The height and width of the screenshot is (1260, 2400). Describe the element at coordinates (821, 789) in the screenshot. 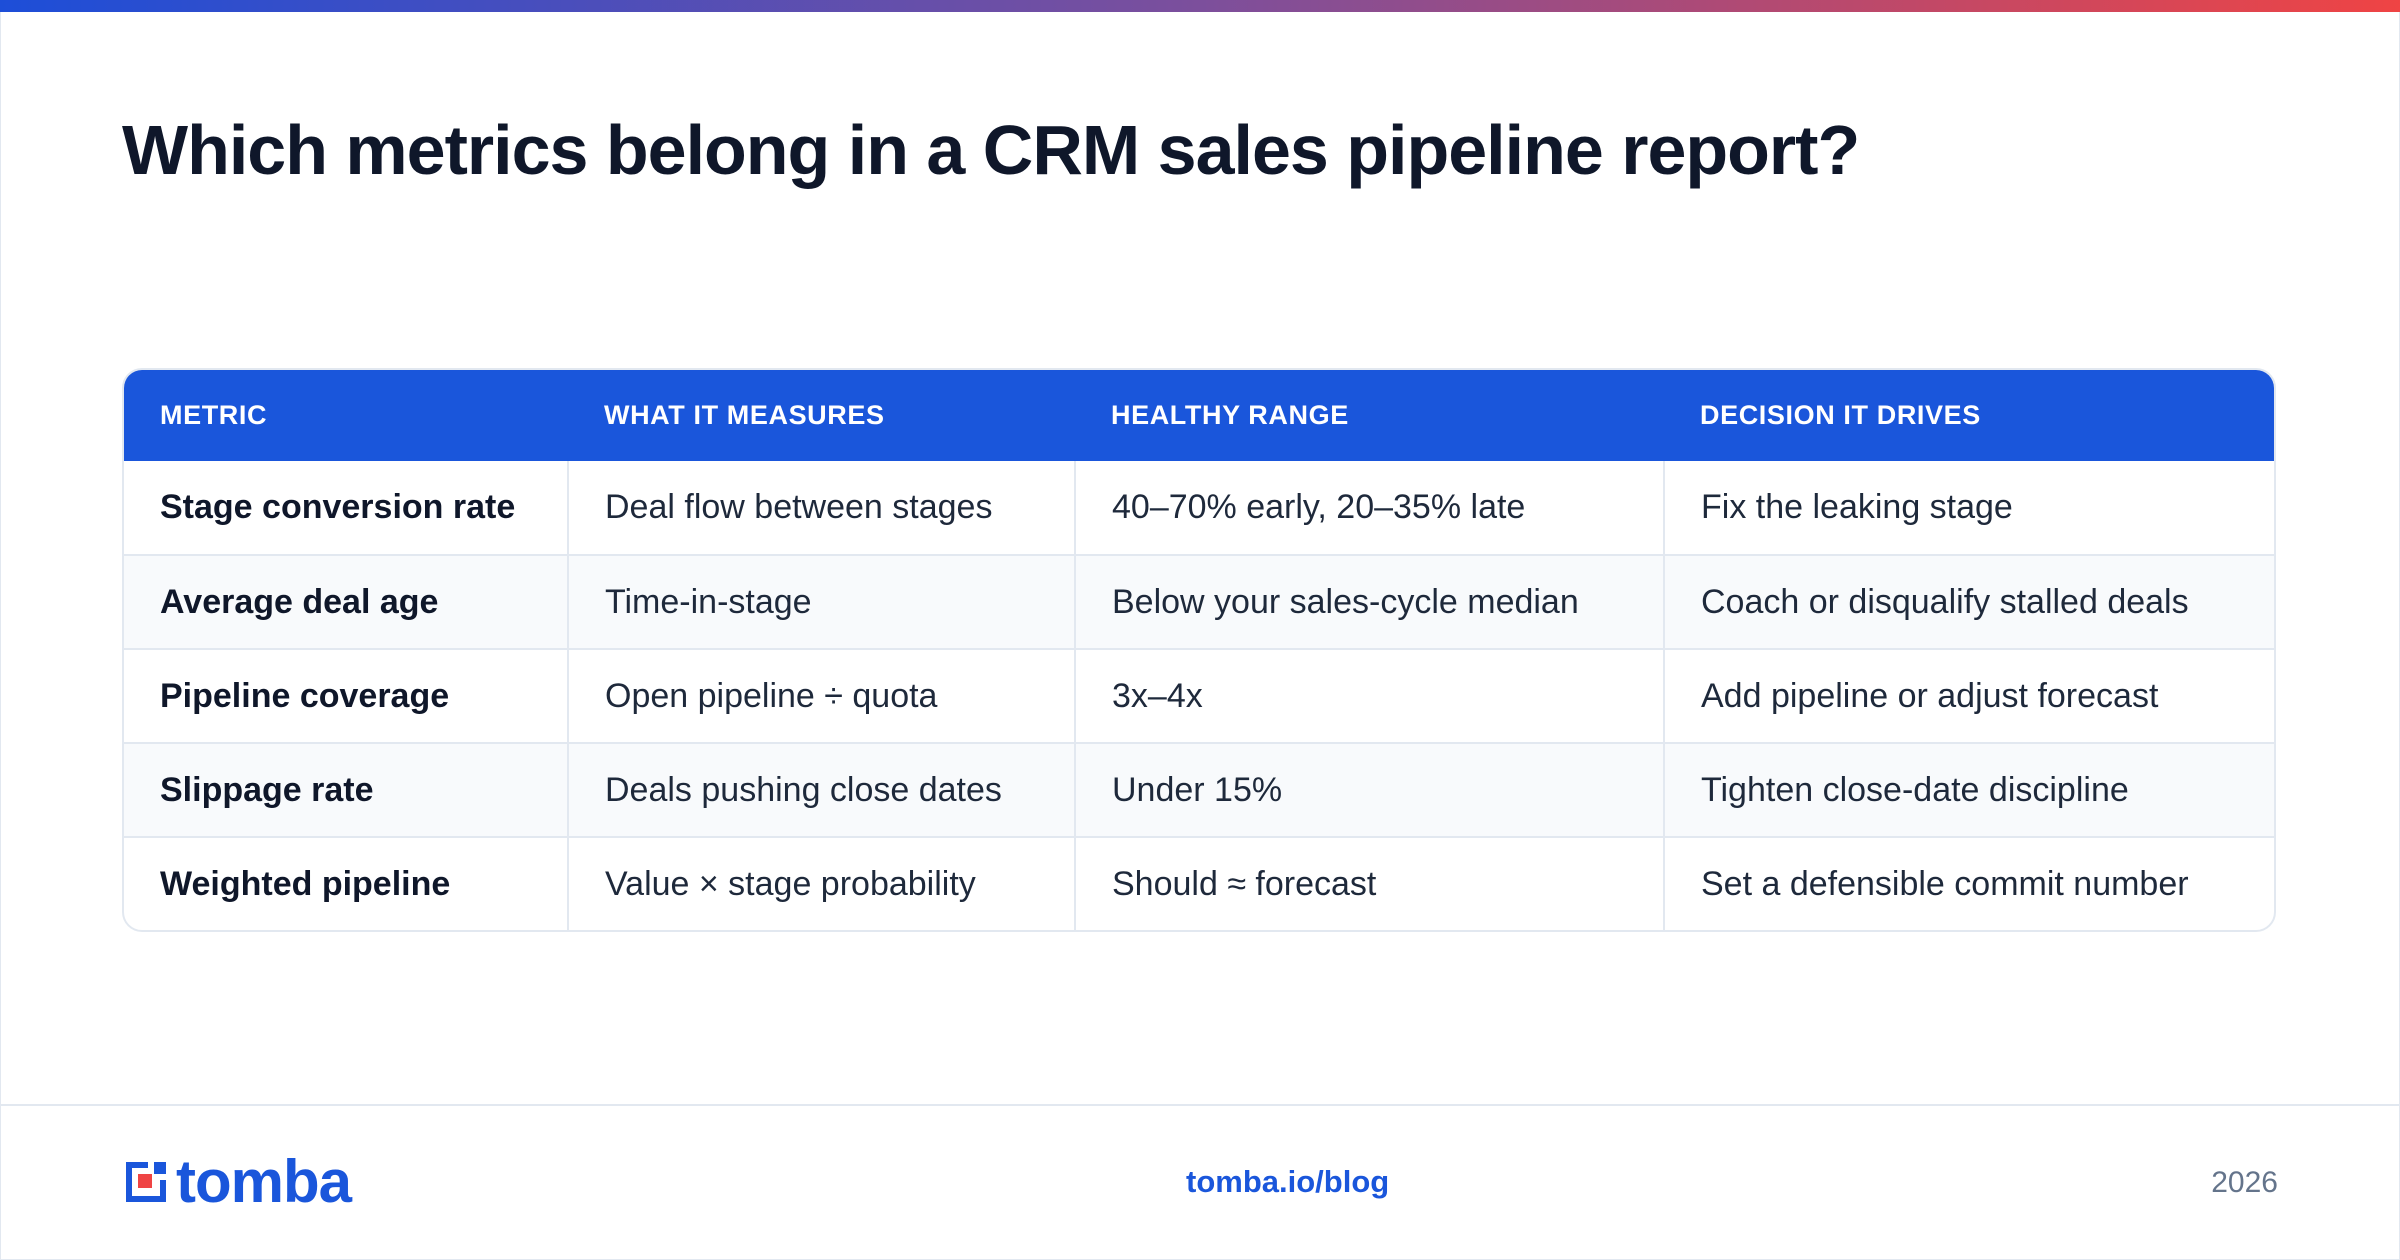

I see `cell-measures: Deals pushing close dates` at that location.